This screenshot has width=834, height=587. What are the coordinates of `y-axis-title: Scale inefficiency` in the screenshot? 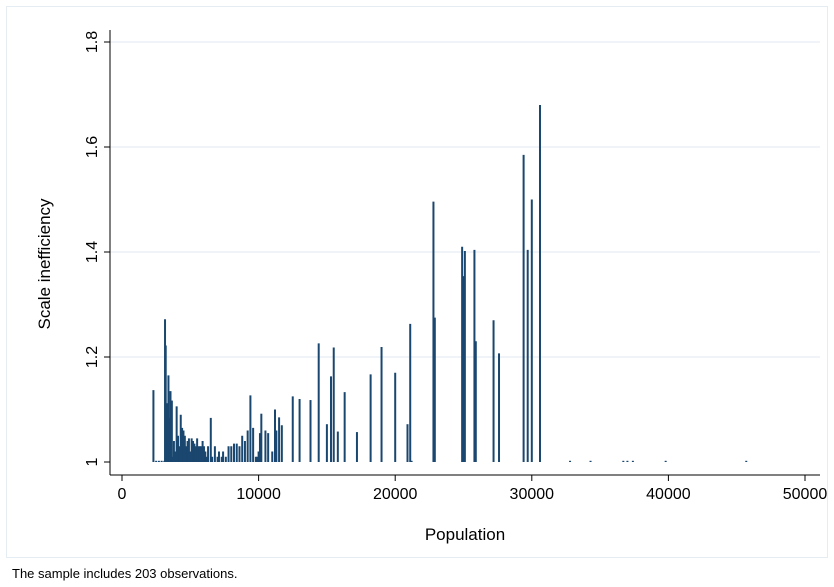 It's located at (44, 264).